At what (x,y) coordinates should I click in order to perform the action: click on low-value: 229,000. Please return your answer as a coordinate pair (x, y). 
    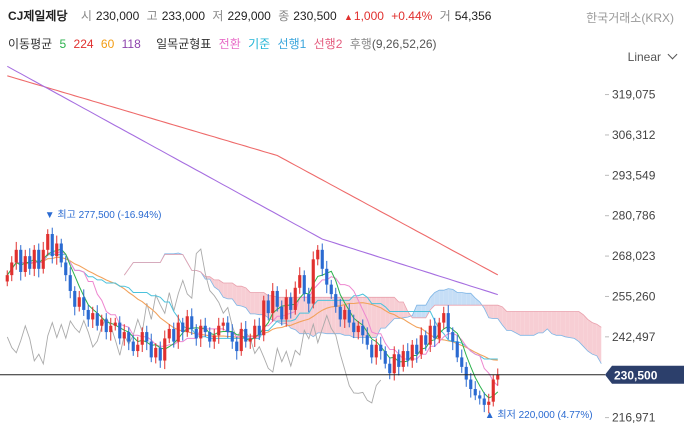
    Looking at the image, I should click on (249, 16).